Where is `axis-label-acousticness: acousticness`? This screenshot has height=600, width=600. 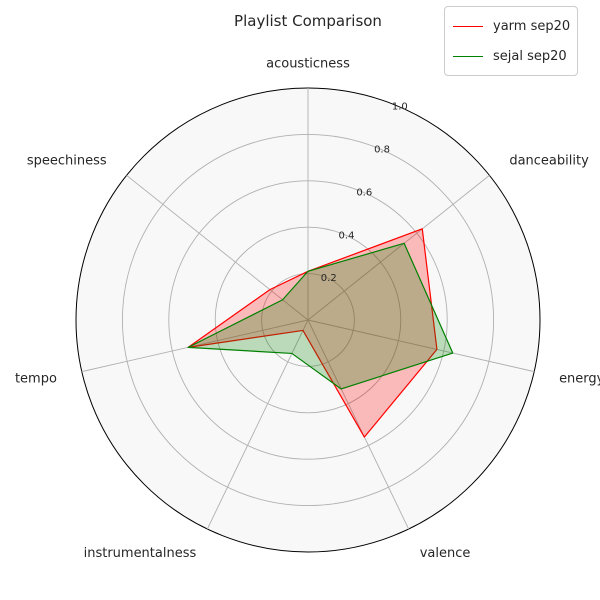 axis-label-acousticness: acousticness is located at coordinates (308, 63).